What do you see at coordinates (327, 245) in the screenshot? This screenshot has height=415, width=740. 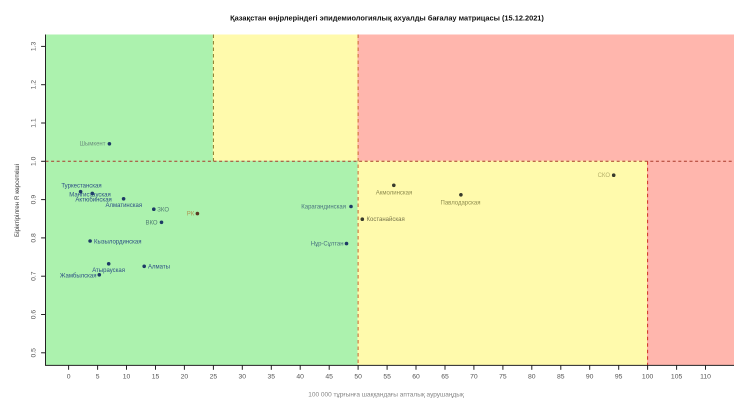 I see `svg-text: Нұр-Сұлтан` at bounding box center [327, 245].